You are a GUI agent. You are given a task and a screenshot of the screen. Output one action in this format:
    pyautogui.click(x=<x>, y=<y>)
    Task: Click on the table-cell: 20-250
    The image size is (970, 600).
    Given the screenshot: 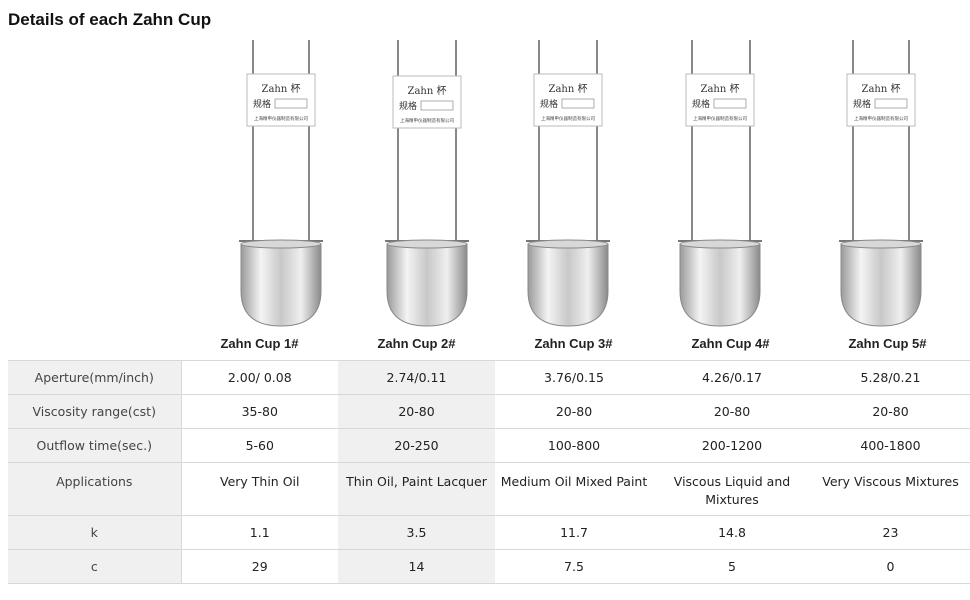 What is the action you would take?
    pyautogui.click(x=416, y=445)
    